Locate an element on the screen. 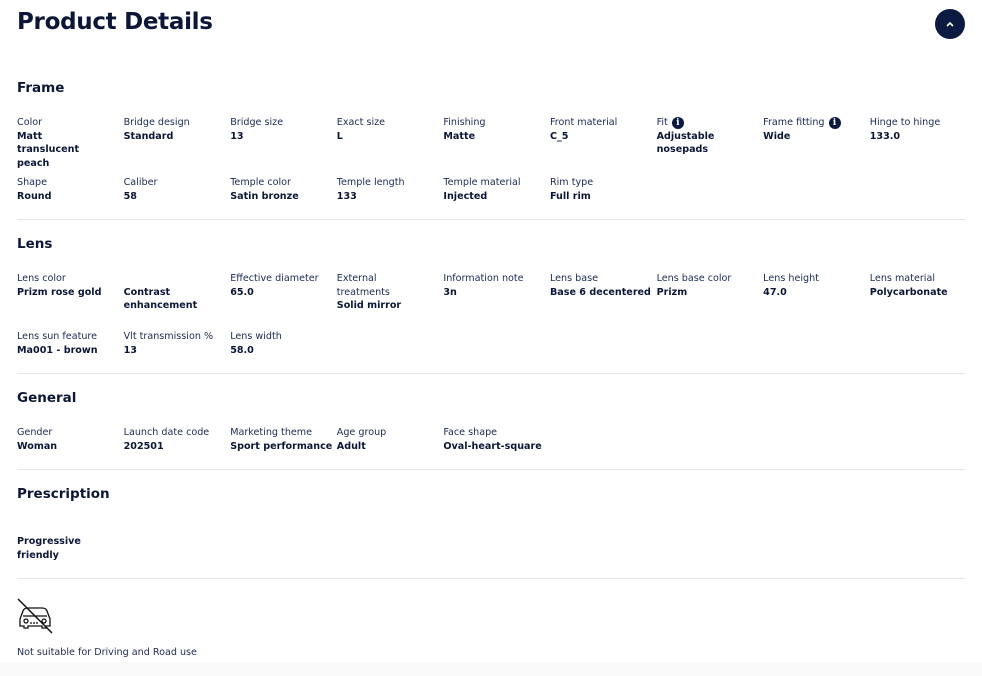  attribute-value: Adult is located at coordinates (351, 446).